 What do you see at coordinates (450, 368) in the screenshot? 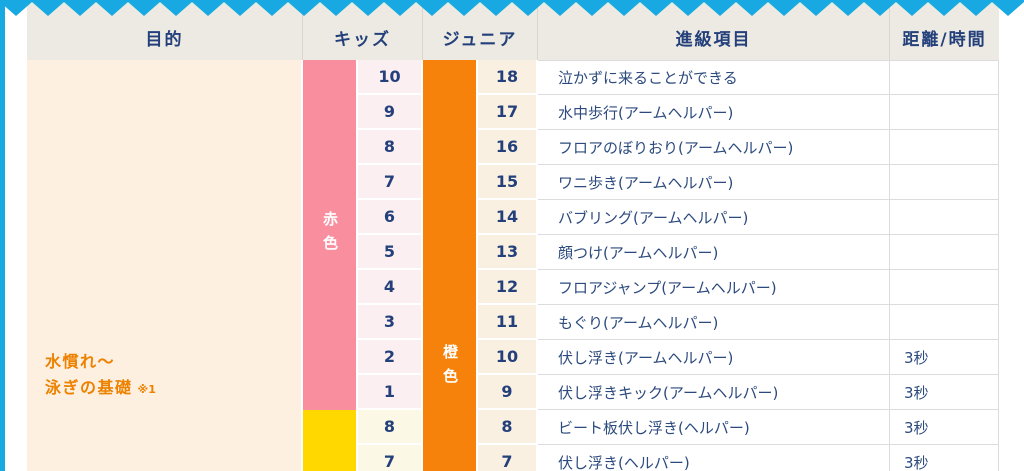
I see `orange-band-label: 橙色` at bounding box center [450, 368].